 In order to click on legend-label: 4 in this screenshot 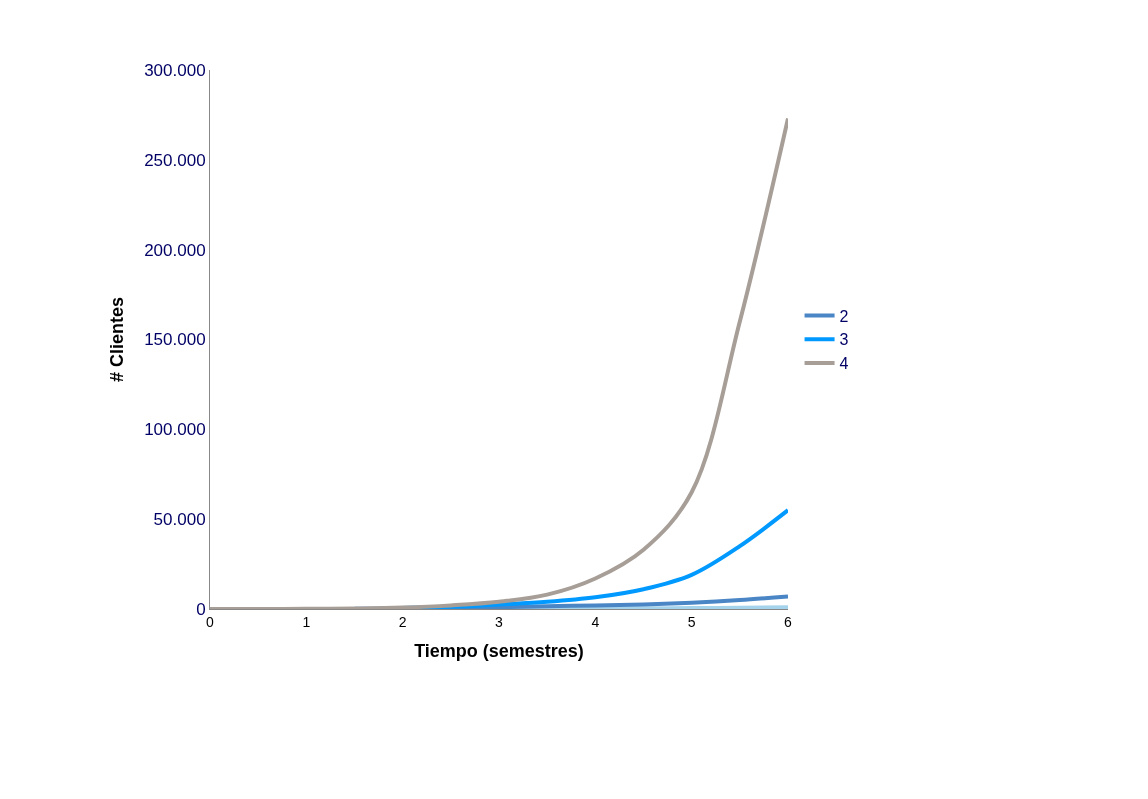, I will do `click(844, 364)`.